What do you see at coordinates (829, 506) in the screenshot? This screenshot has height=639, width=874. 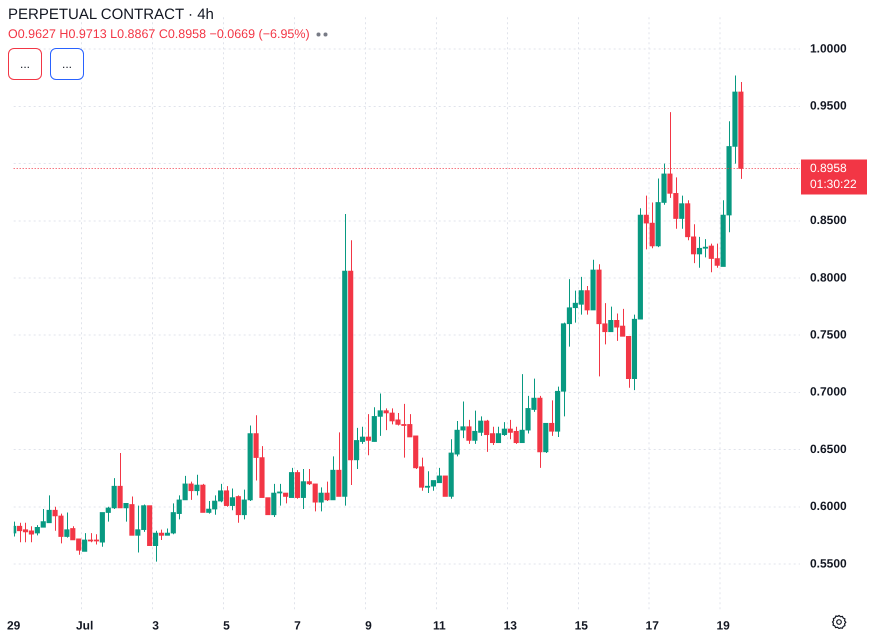 I see `y-tick-label: 0.6000` at bounding box center [829, 506].